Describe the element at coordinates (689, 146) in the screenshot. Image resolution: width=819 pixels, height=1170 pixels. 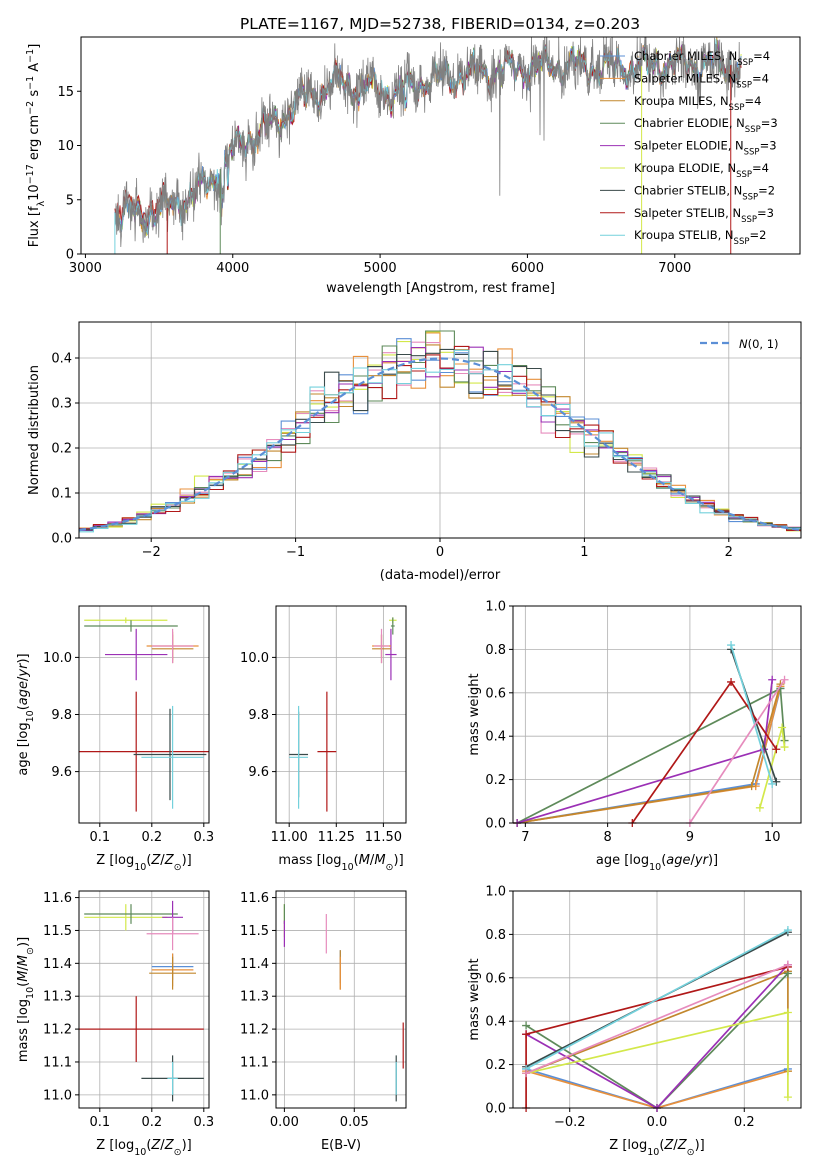
I see `legend-name: Salpeter ELODIE, N` at that location.